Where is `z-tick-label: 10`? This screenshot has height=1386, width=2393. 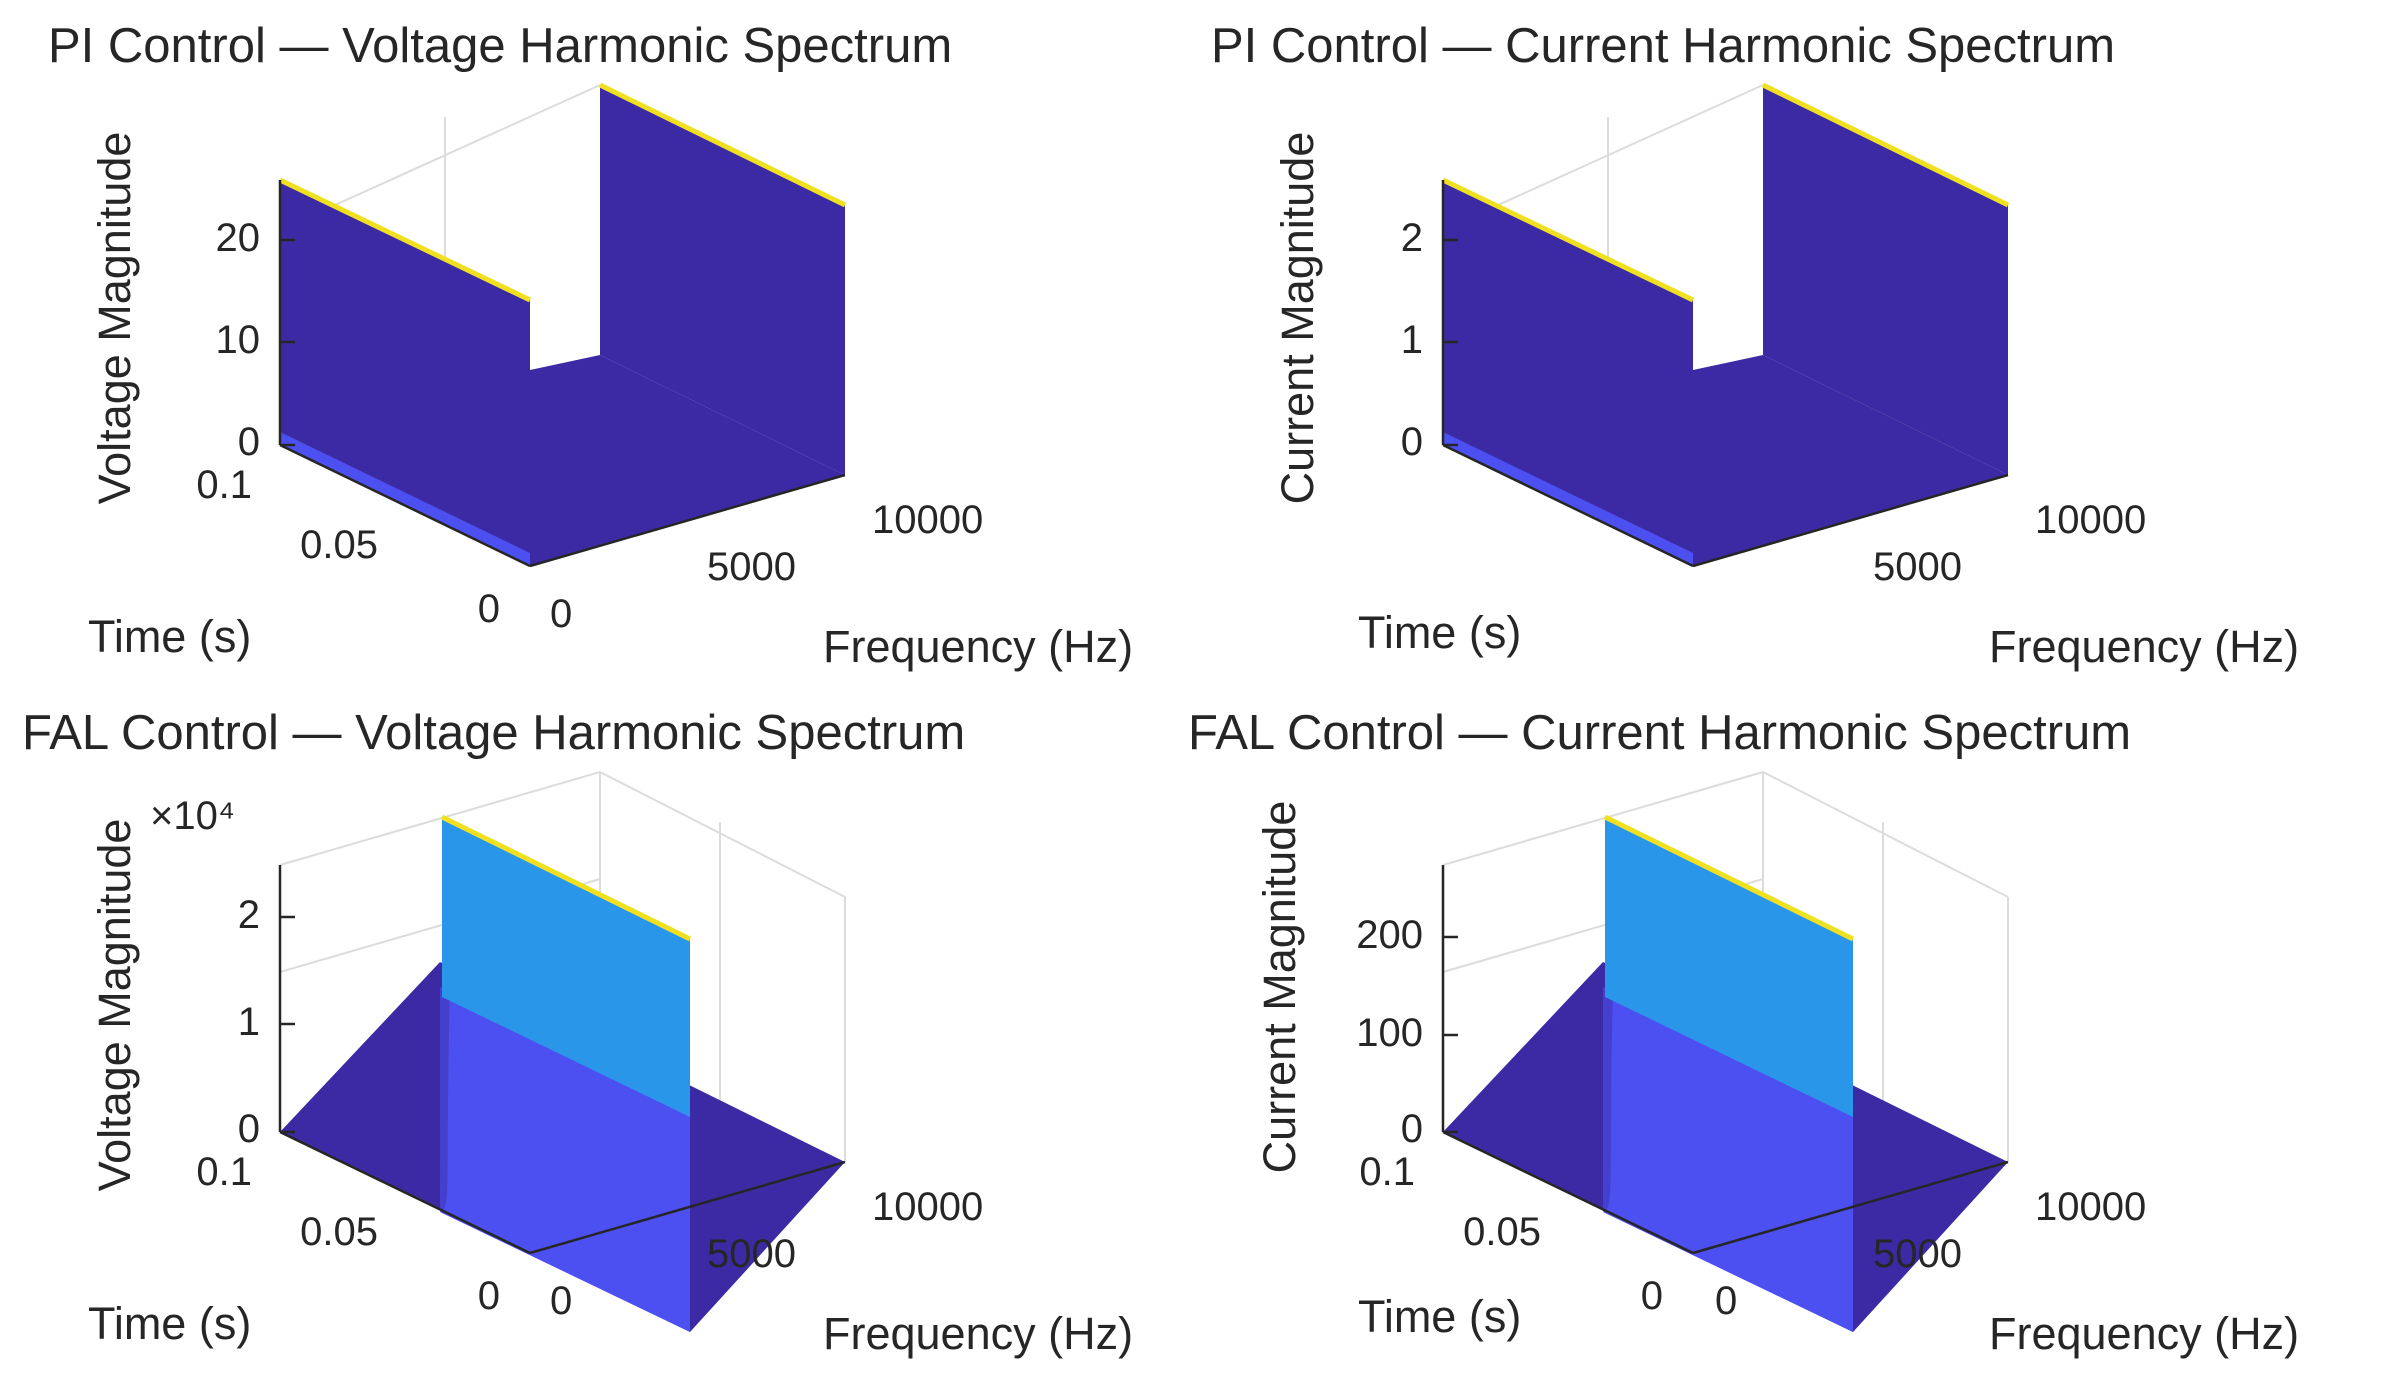 z-tick-label: 10 is located at coordinates (238, 340).